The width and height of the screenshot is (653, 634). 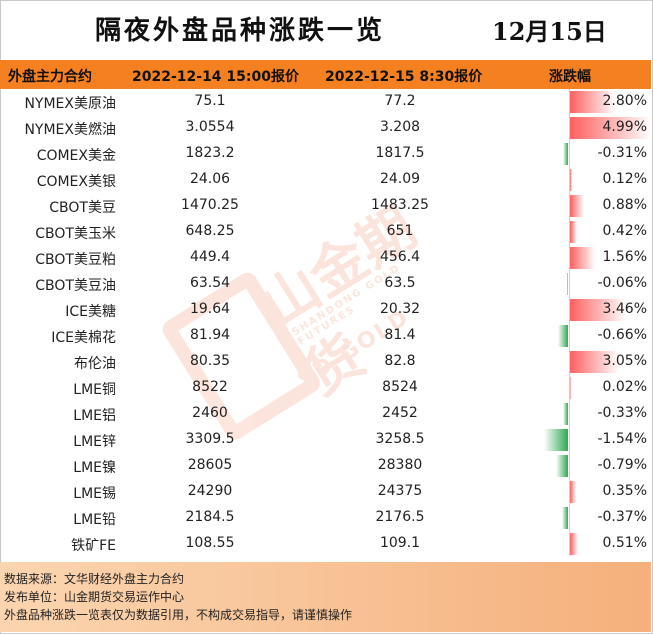 What do you see at coordinates (70, 104) in the screenshot?
I see `contract-name: NYMEX美原油` at bounding box center [70, 104].